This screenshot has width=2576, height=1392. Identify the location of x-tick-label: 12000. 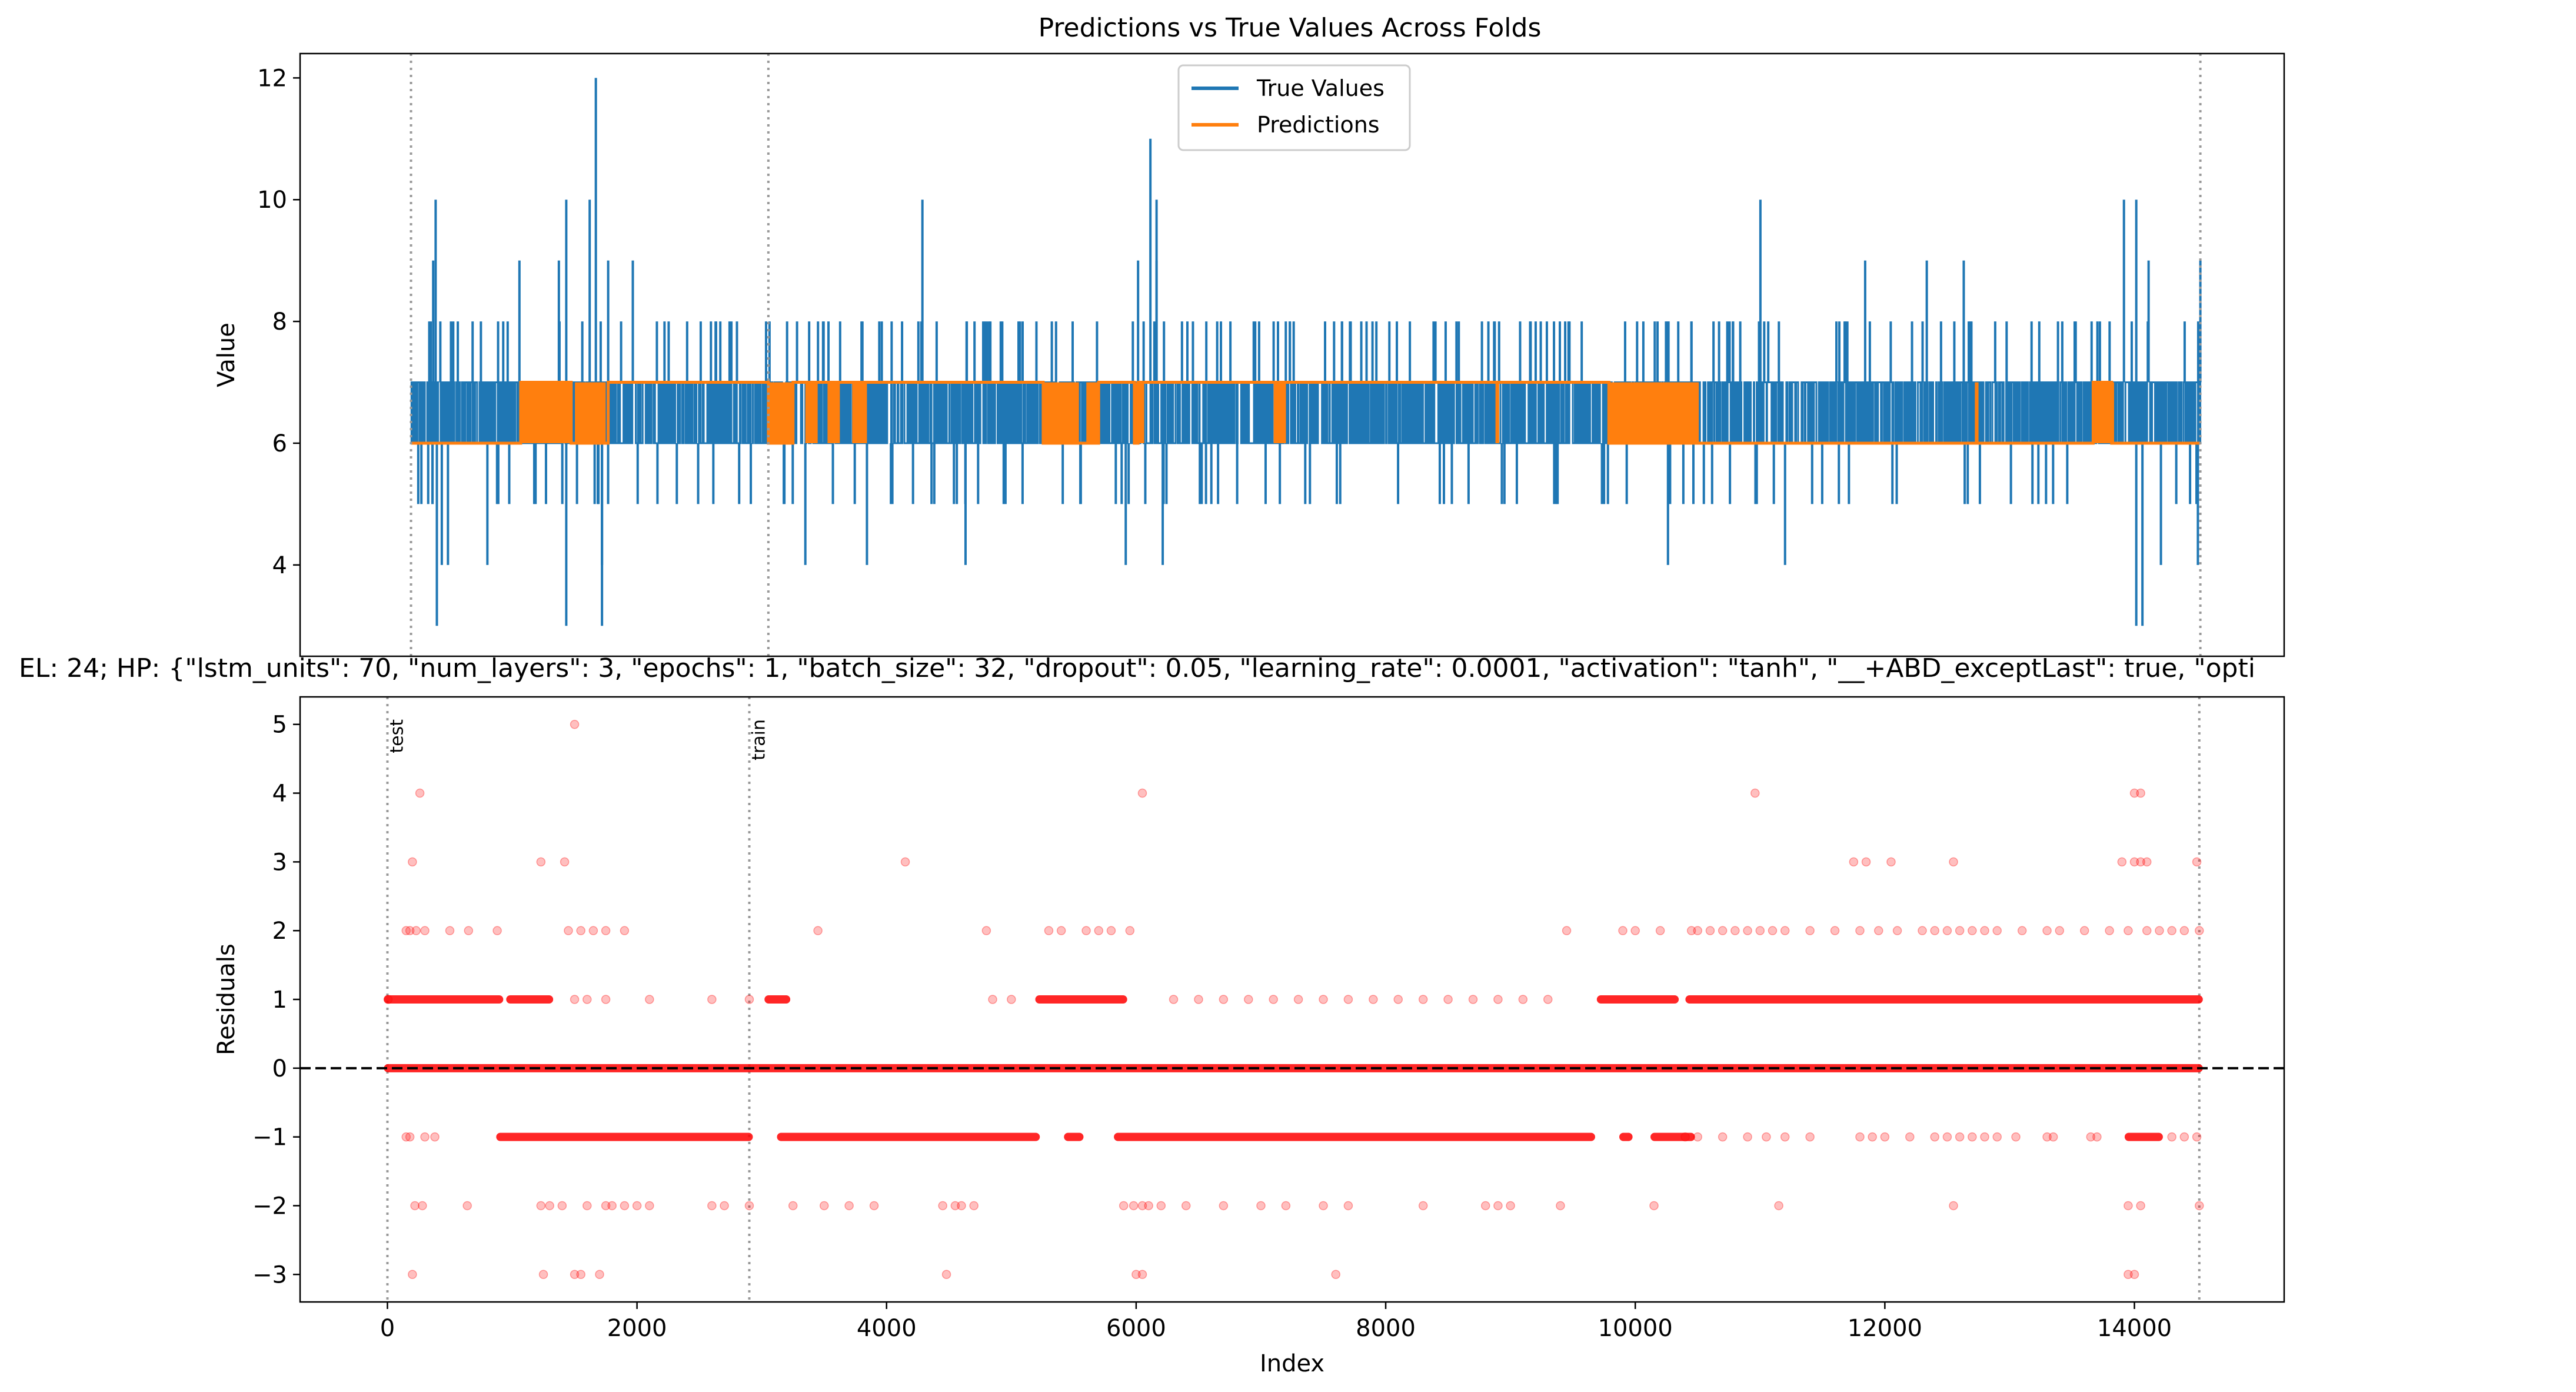
(1885, 1328).